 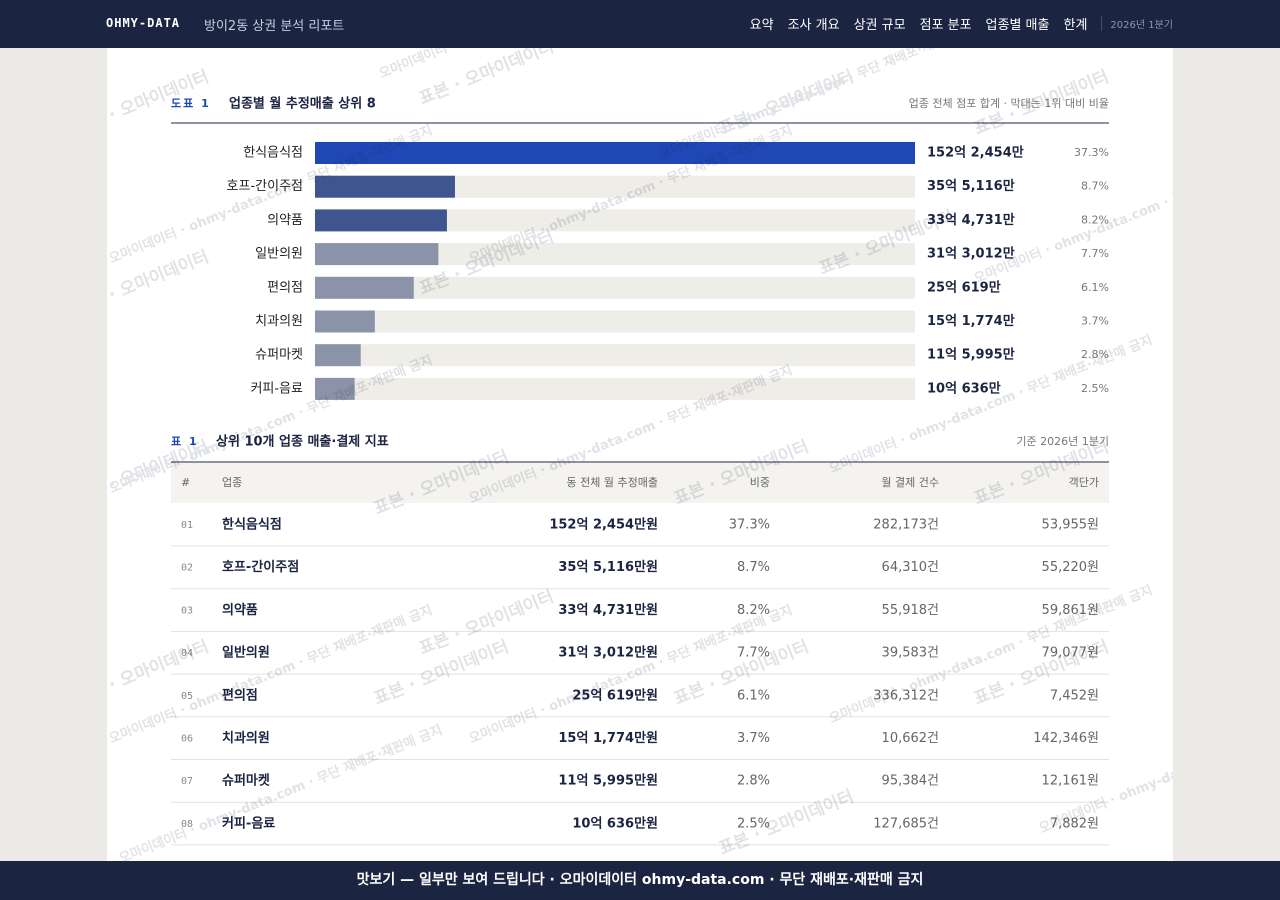 I want to click on bar-category: 일반의원, so click(x=279, y=254).